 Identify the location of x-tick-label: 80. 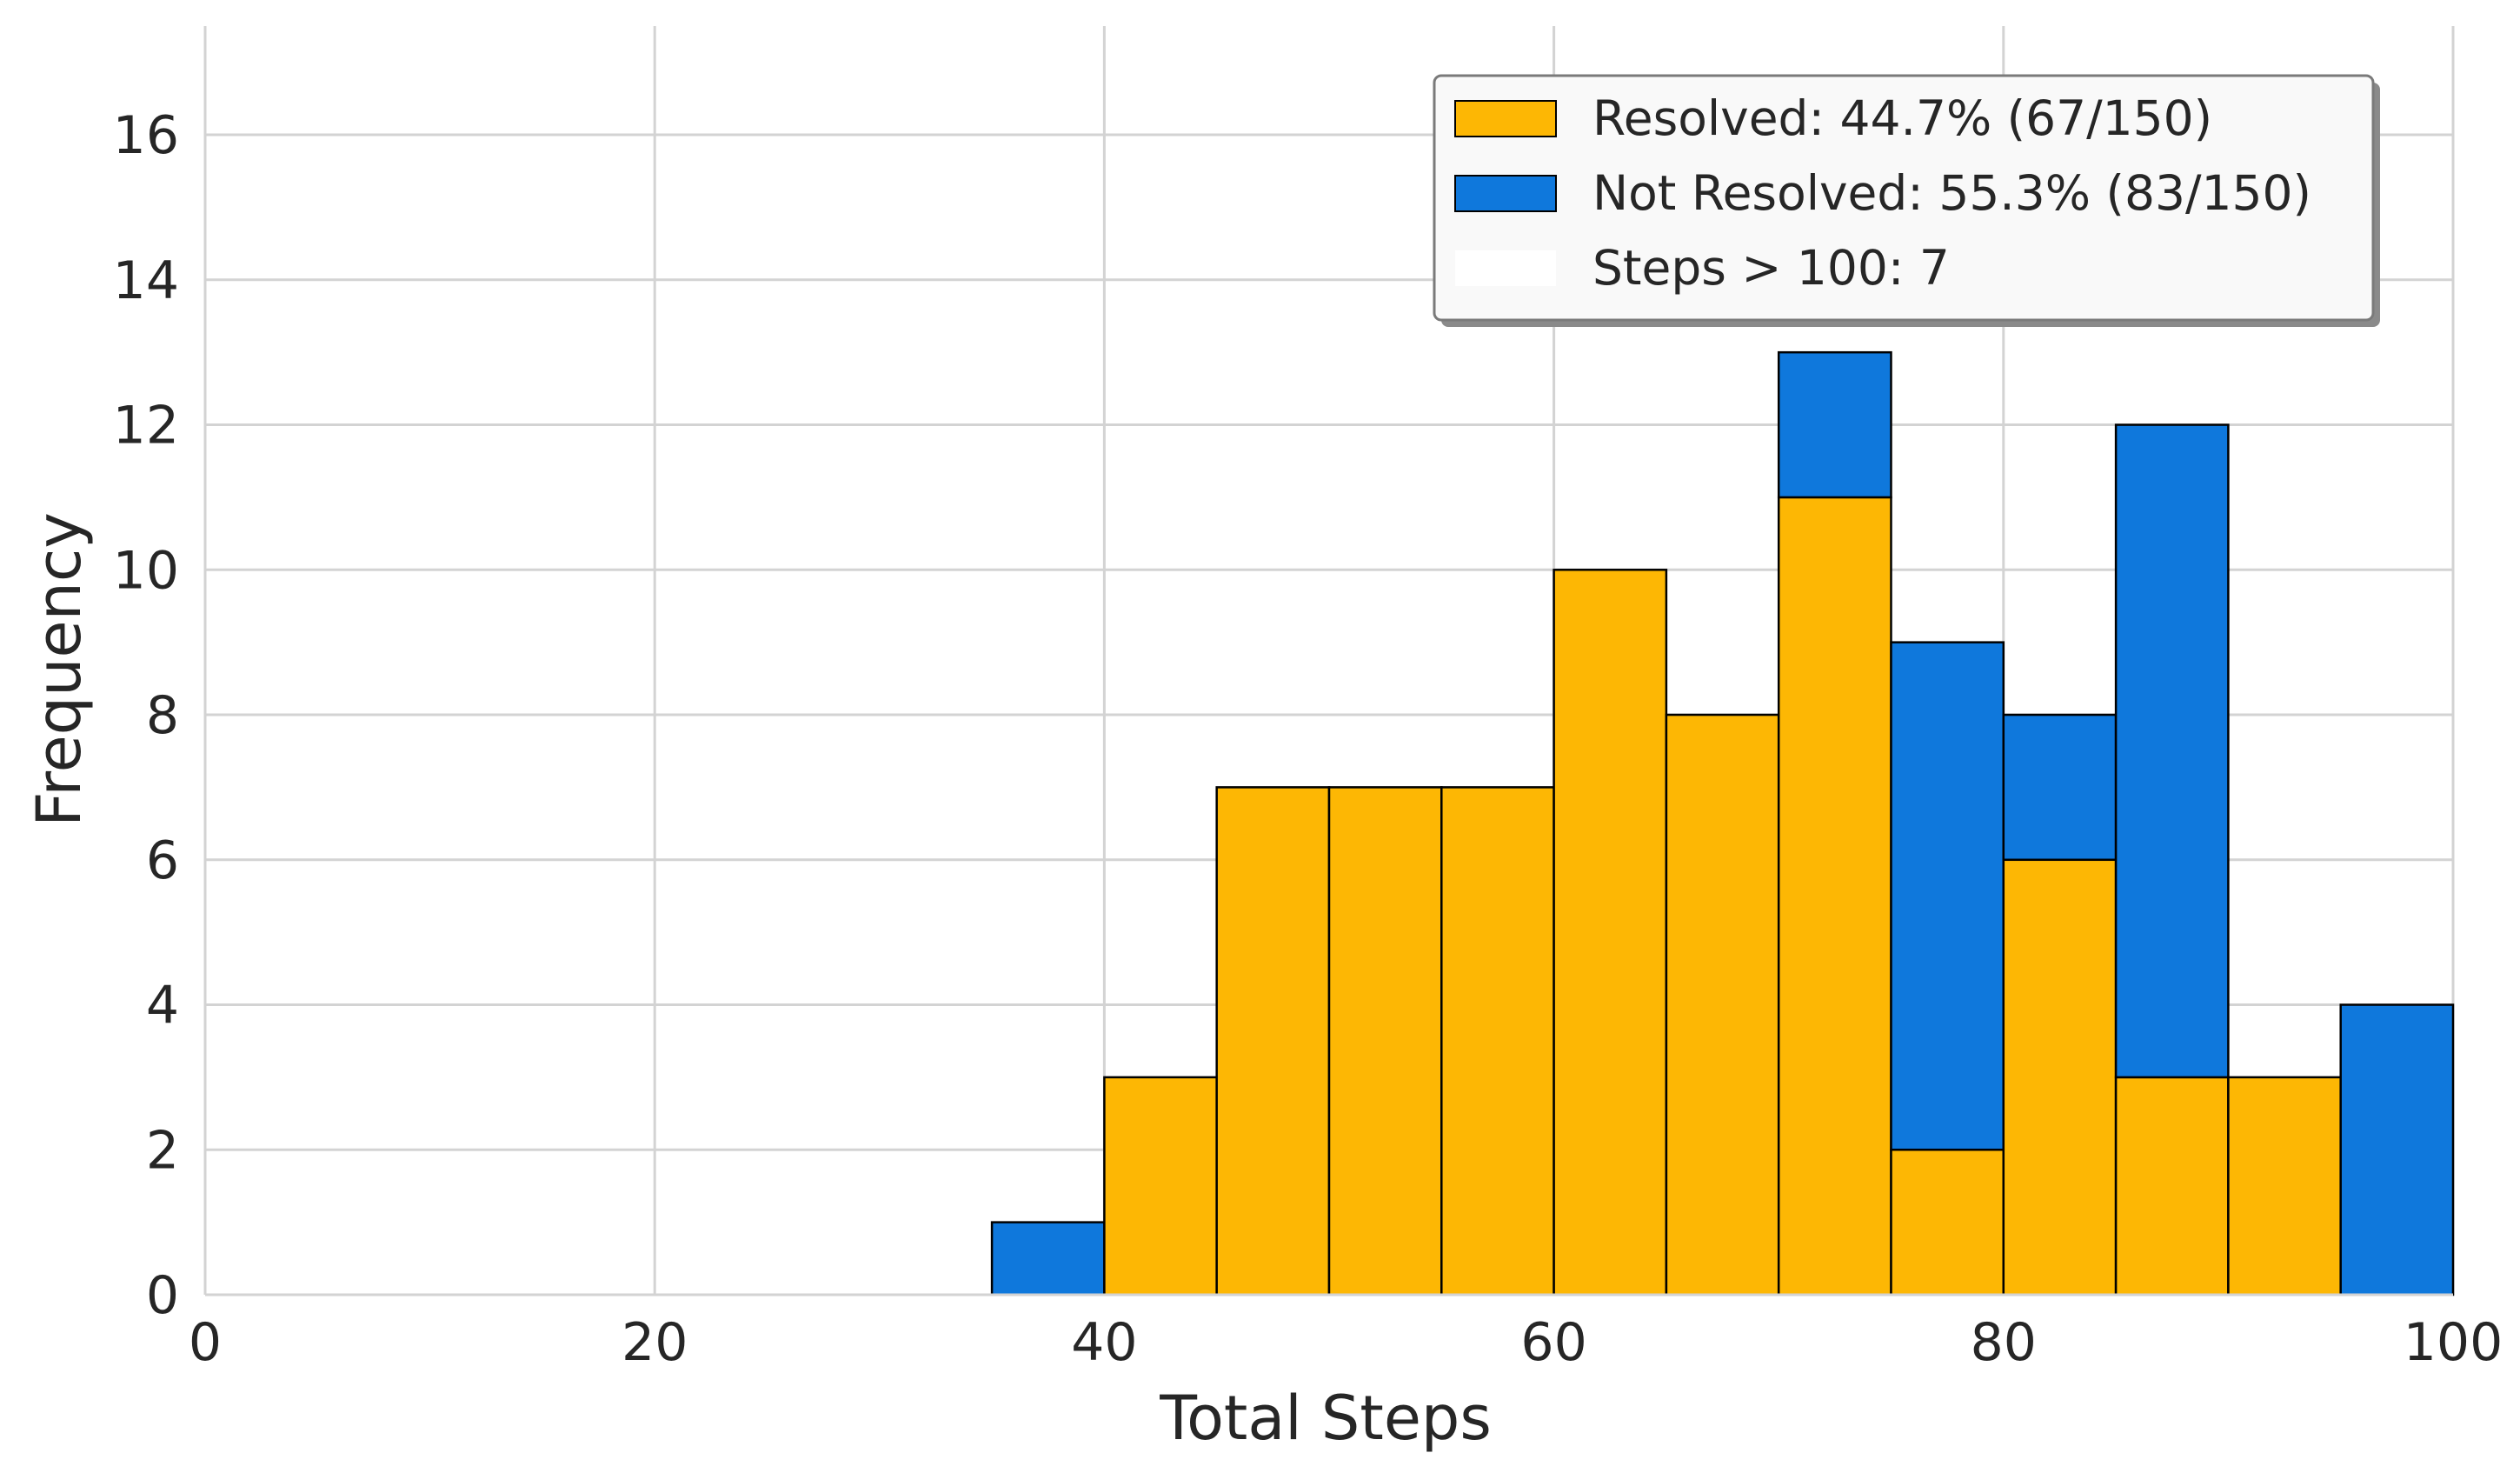
(2004, 1342).